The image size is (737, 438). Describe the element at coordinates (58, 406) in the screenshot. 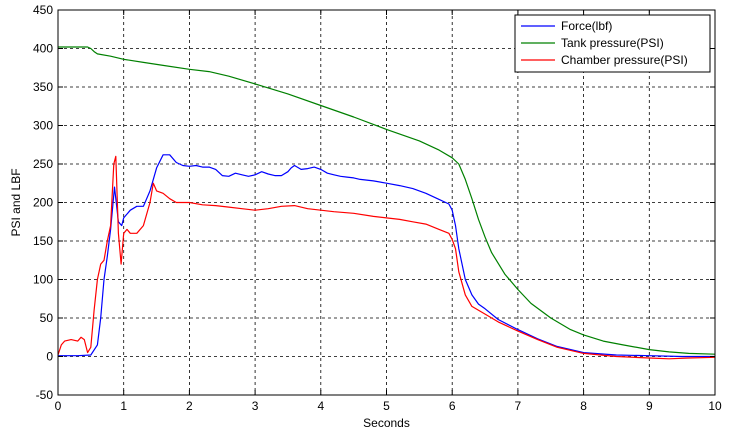

I see `x-tick-label-0: 0` at that location.